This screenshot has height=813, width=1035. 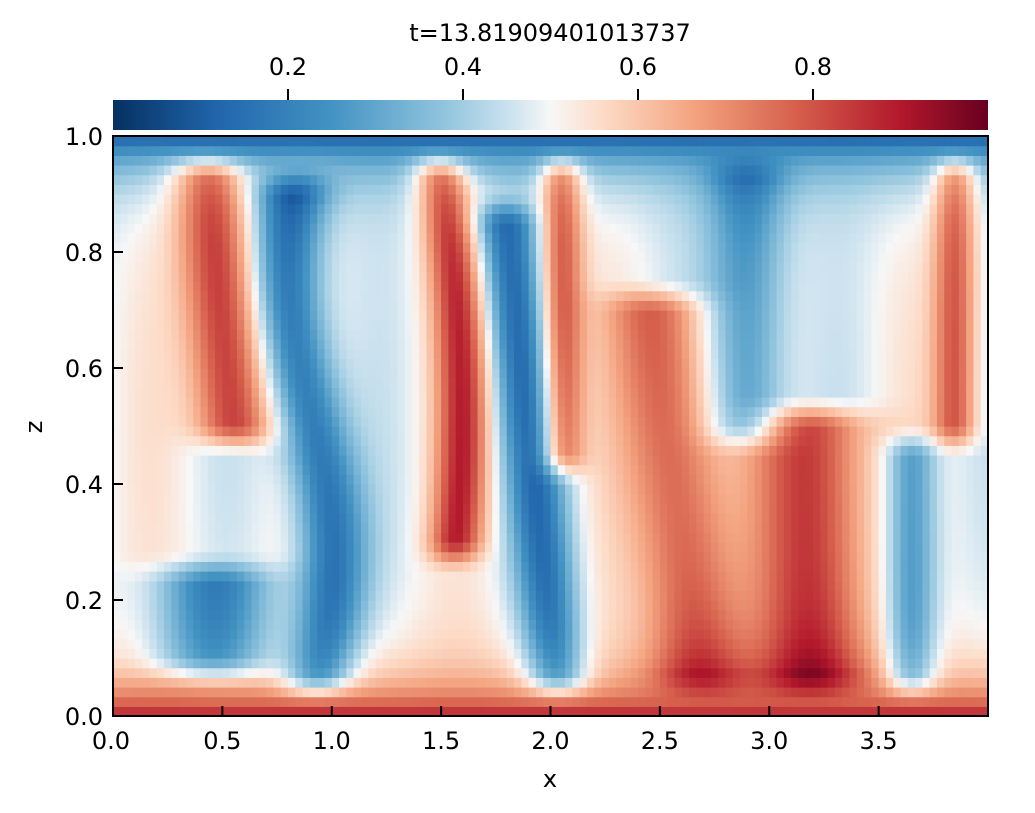 What do you see at coordinates (84, 253) in the screenshot?
I see `y-tick-label: 0.8` at bounding box center [84, 253].